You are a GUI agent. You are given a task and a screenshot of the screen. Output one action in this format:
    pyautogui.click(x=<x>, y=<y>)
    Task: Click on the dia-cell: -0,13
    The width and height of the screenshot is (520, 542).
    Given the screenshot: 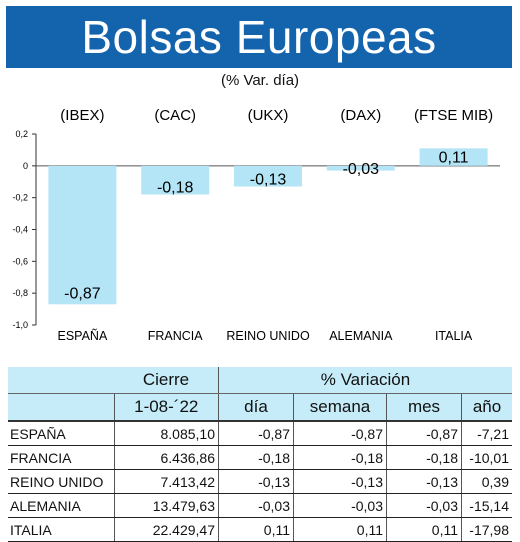 What is the action you would take?
    pyautogui.click(x=256, y=481)
    